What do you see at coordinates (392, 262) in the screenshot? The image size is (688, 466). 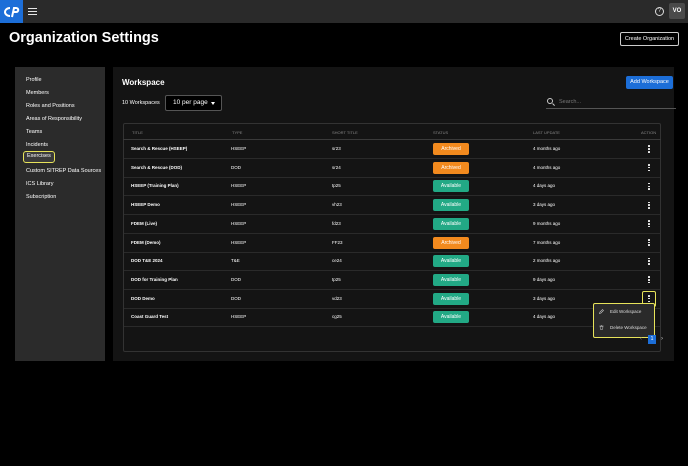 I see `table-row: DOD T&E 2024 T&E ce24 Available 2 months ago` at bounding box center [392, 262].